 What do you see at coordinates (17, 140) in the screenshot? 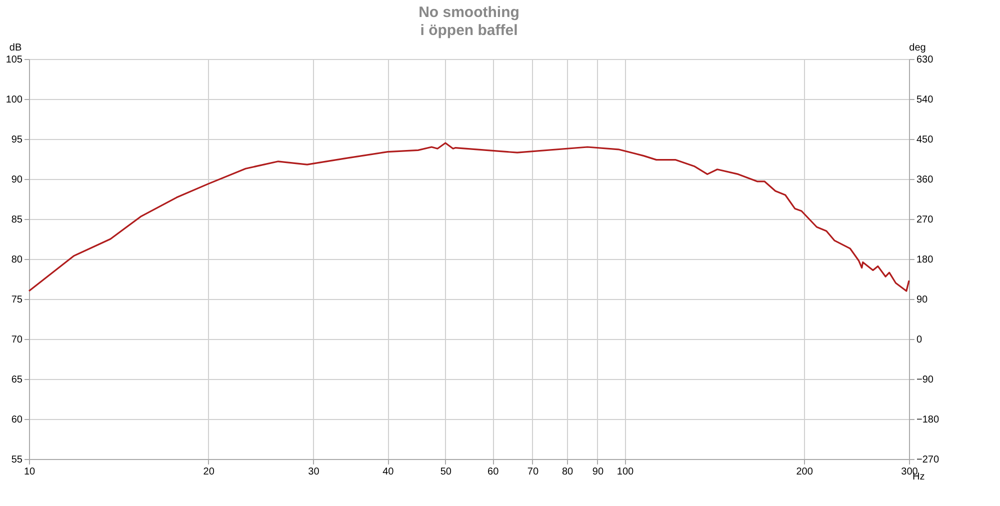
I see `y-tick-label: 95` at bounding box center [17, 140].